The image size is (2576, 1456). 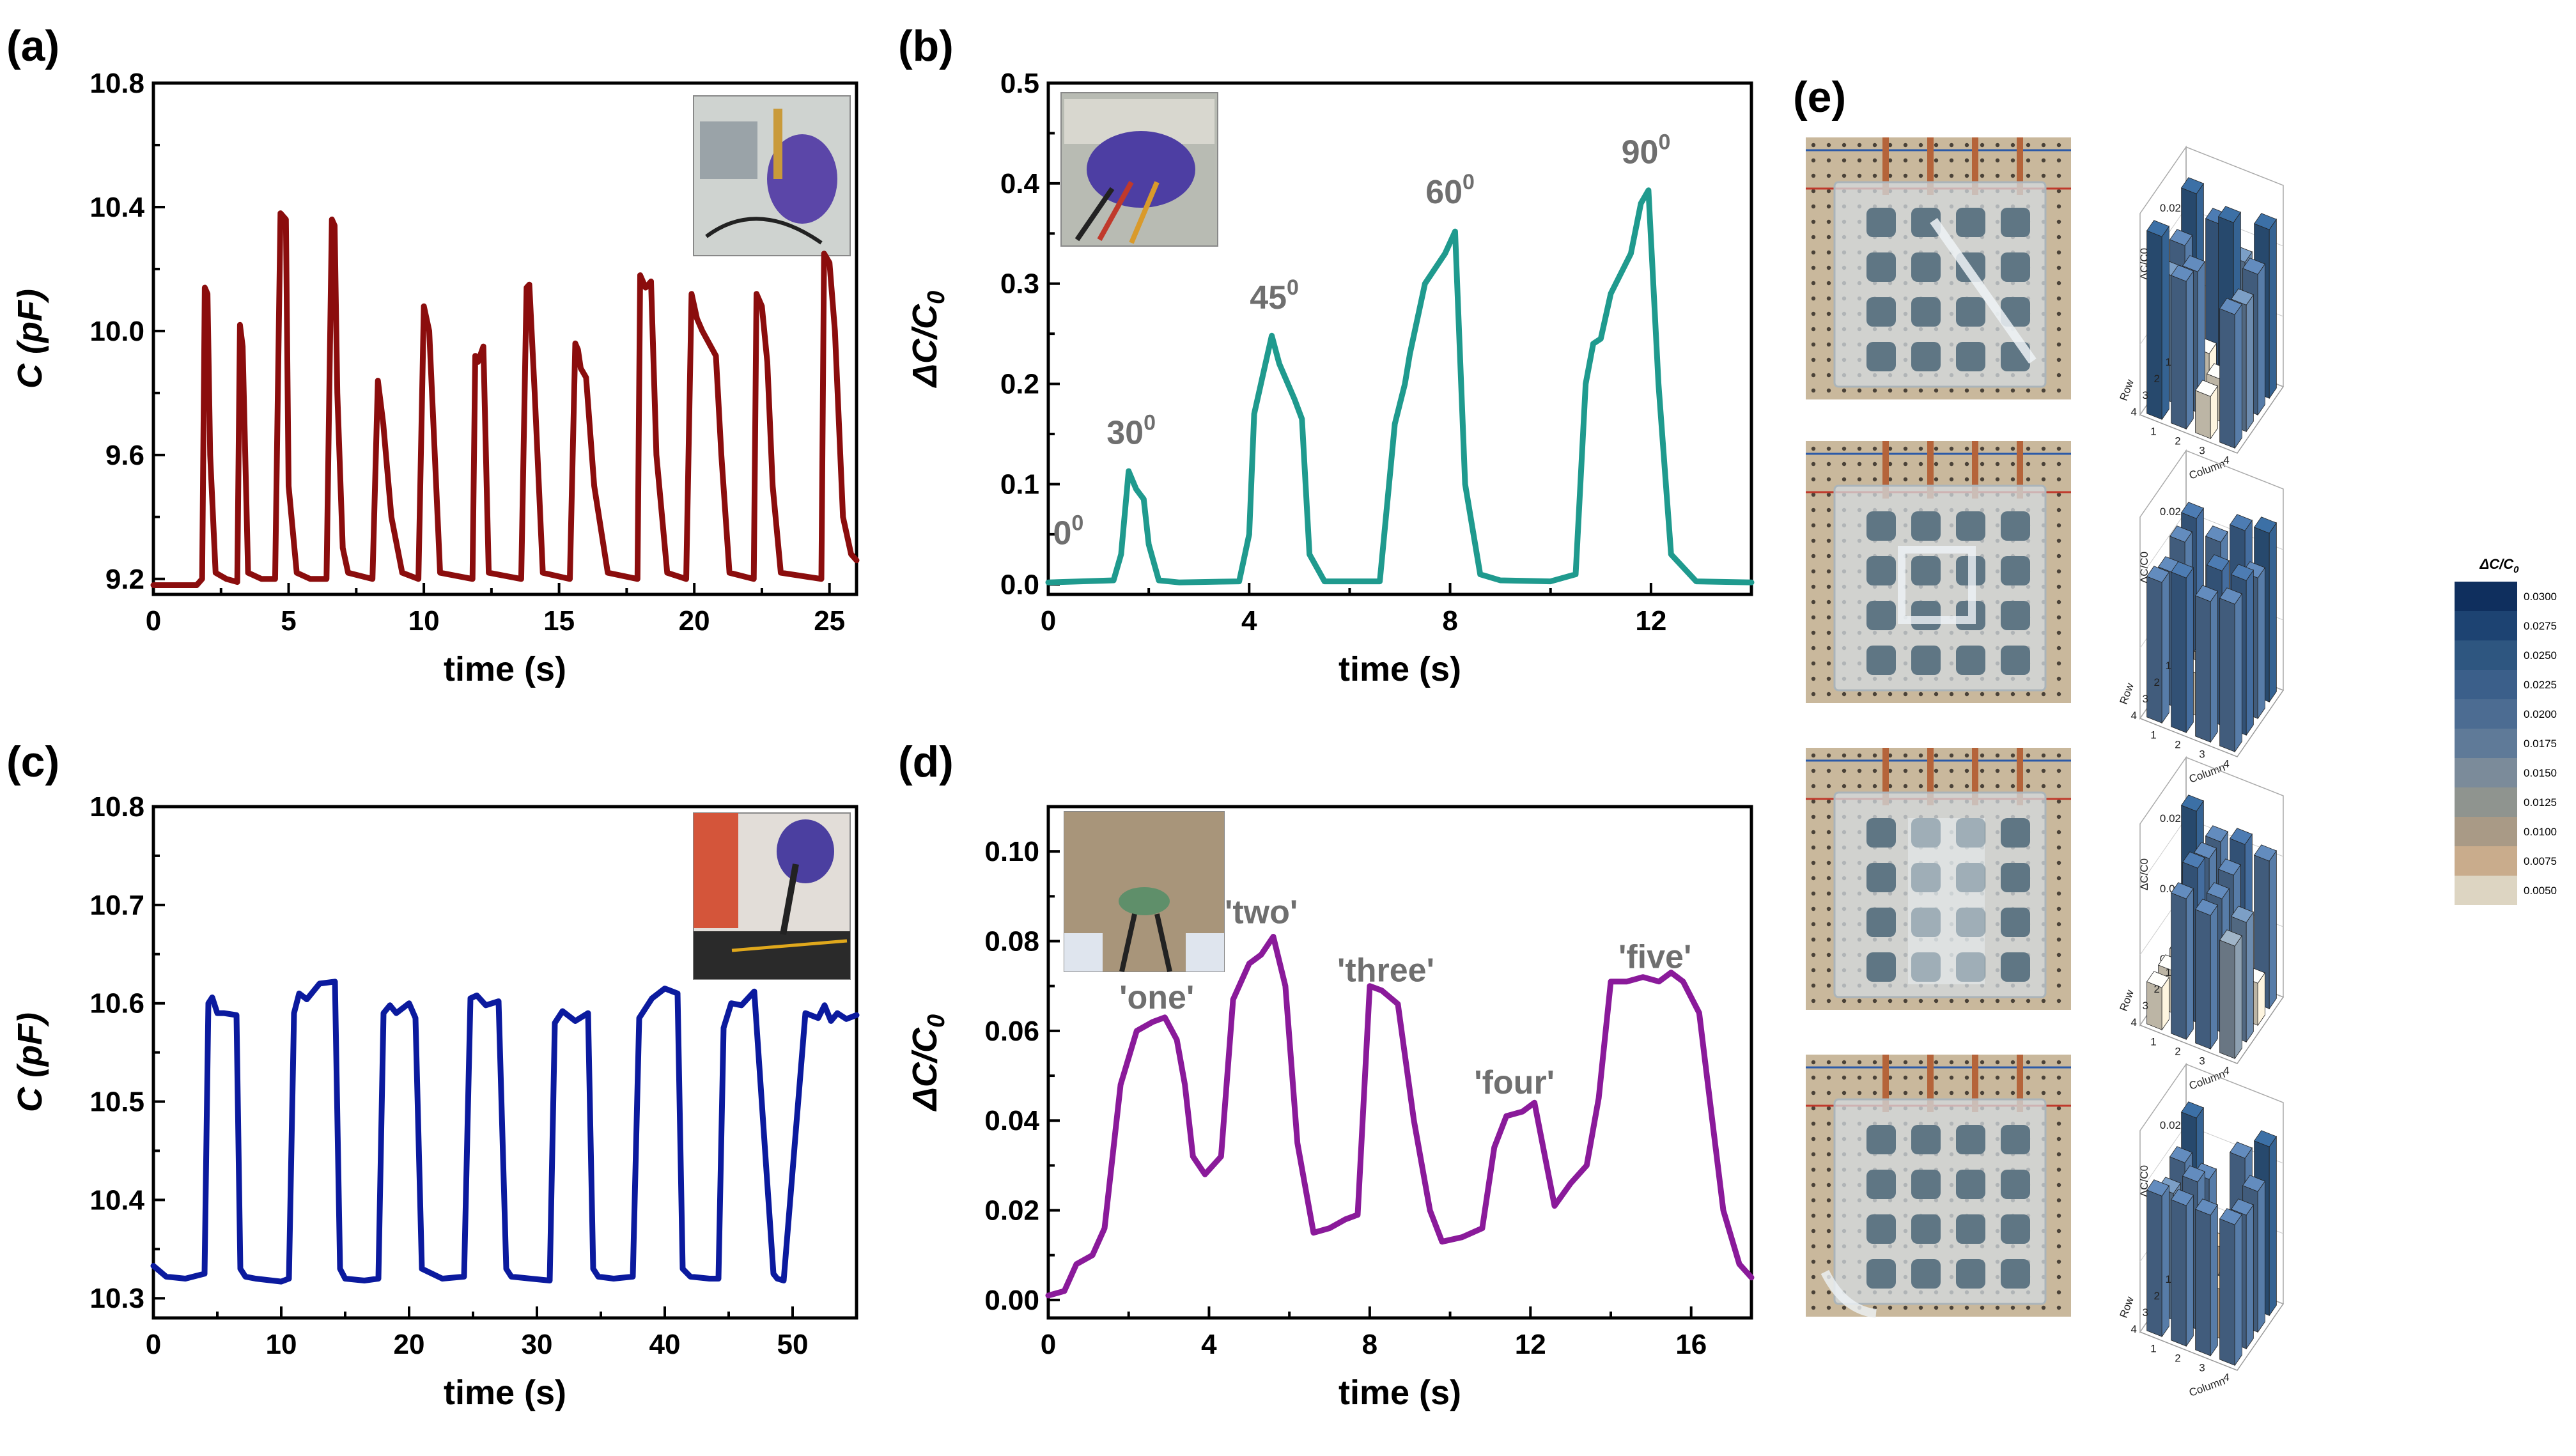 I want to click on annotation-d: 'four', so click(x=1515, y=1082).